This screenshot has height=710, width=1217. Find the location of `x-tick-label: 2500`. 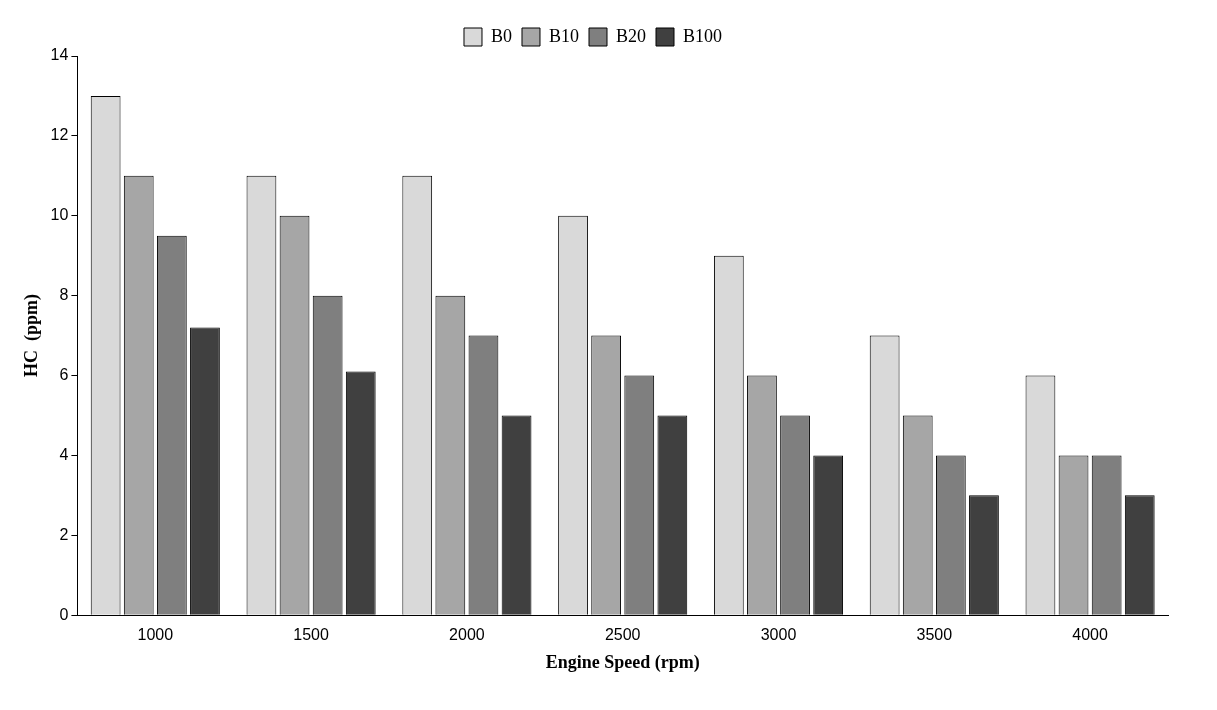

x-tick-label: 2500 is located at coordinates (622, 635).